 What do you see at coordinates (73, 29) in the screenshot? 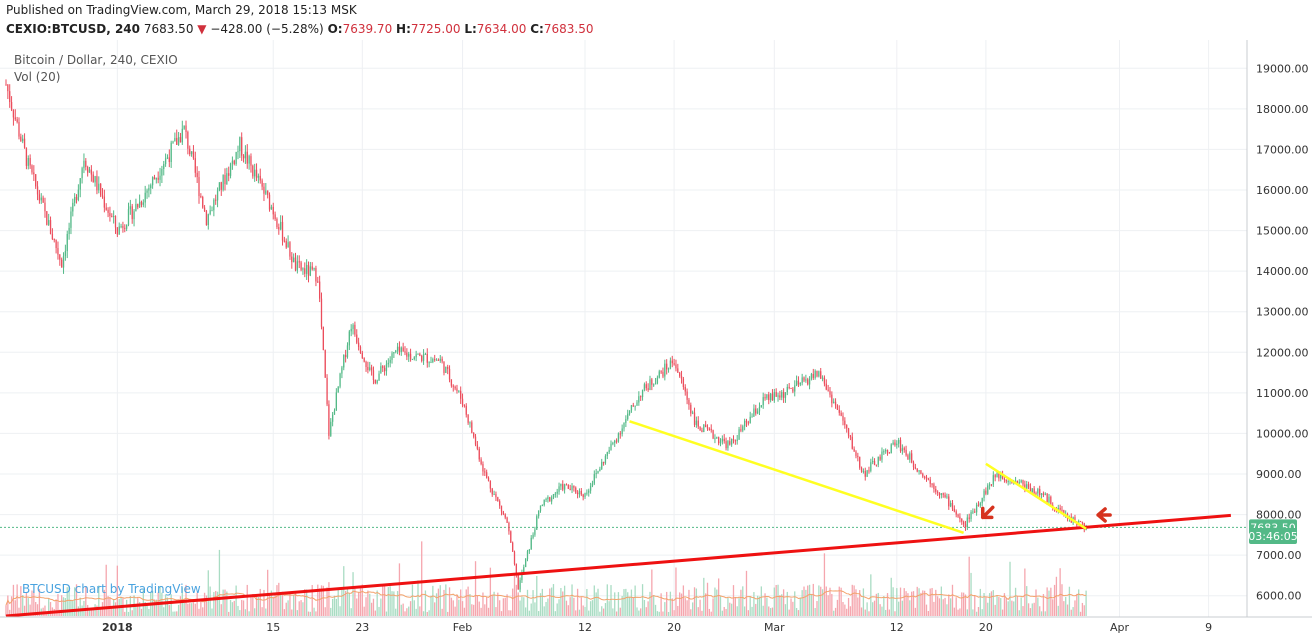
I see `symbol-label: CEXIO:BTCUSD, 240` at bounding box center [73, 29].